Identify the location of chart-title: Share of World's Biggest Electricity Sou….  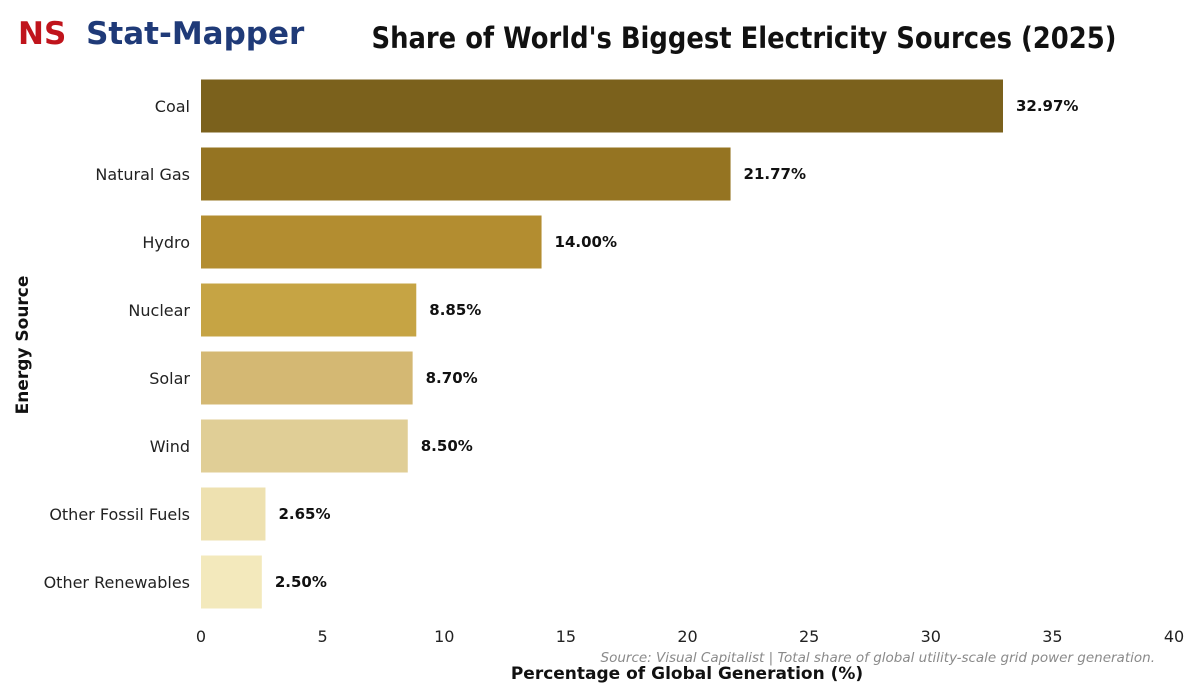
(744, 38).